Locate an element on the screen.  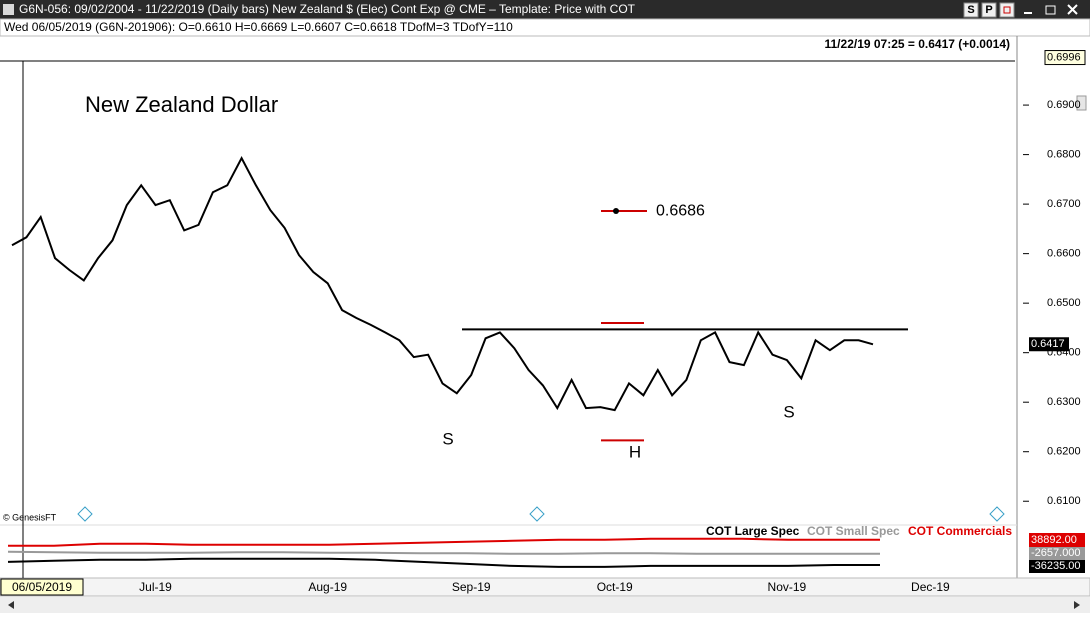
y-tick-label: 0.6700 is located at coordinates (1064, 204).